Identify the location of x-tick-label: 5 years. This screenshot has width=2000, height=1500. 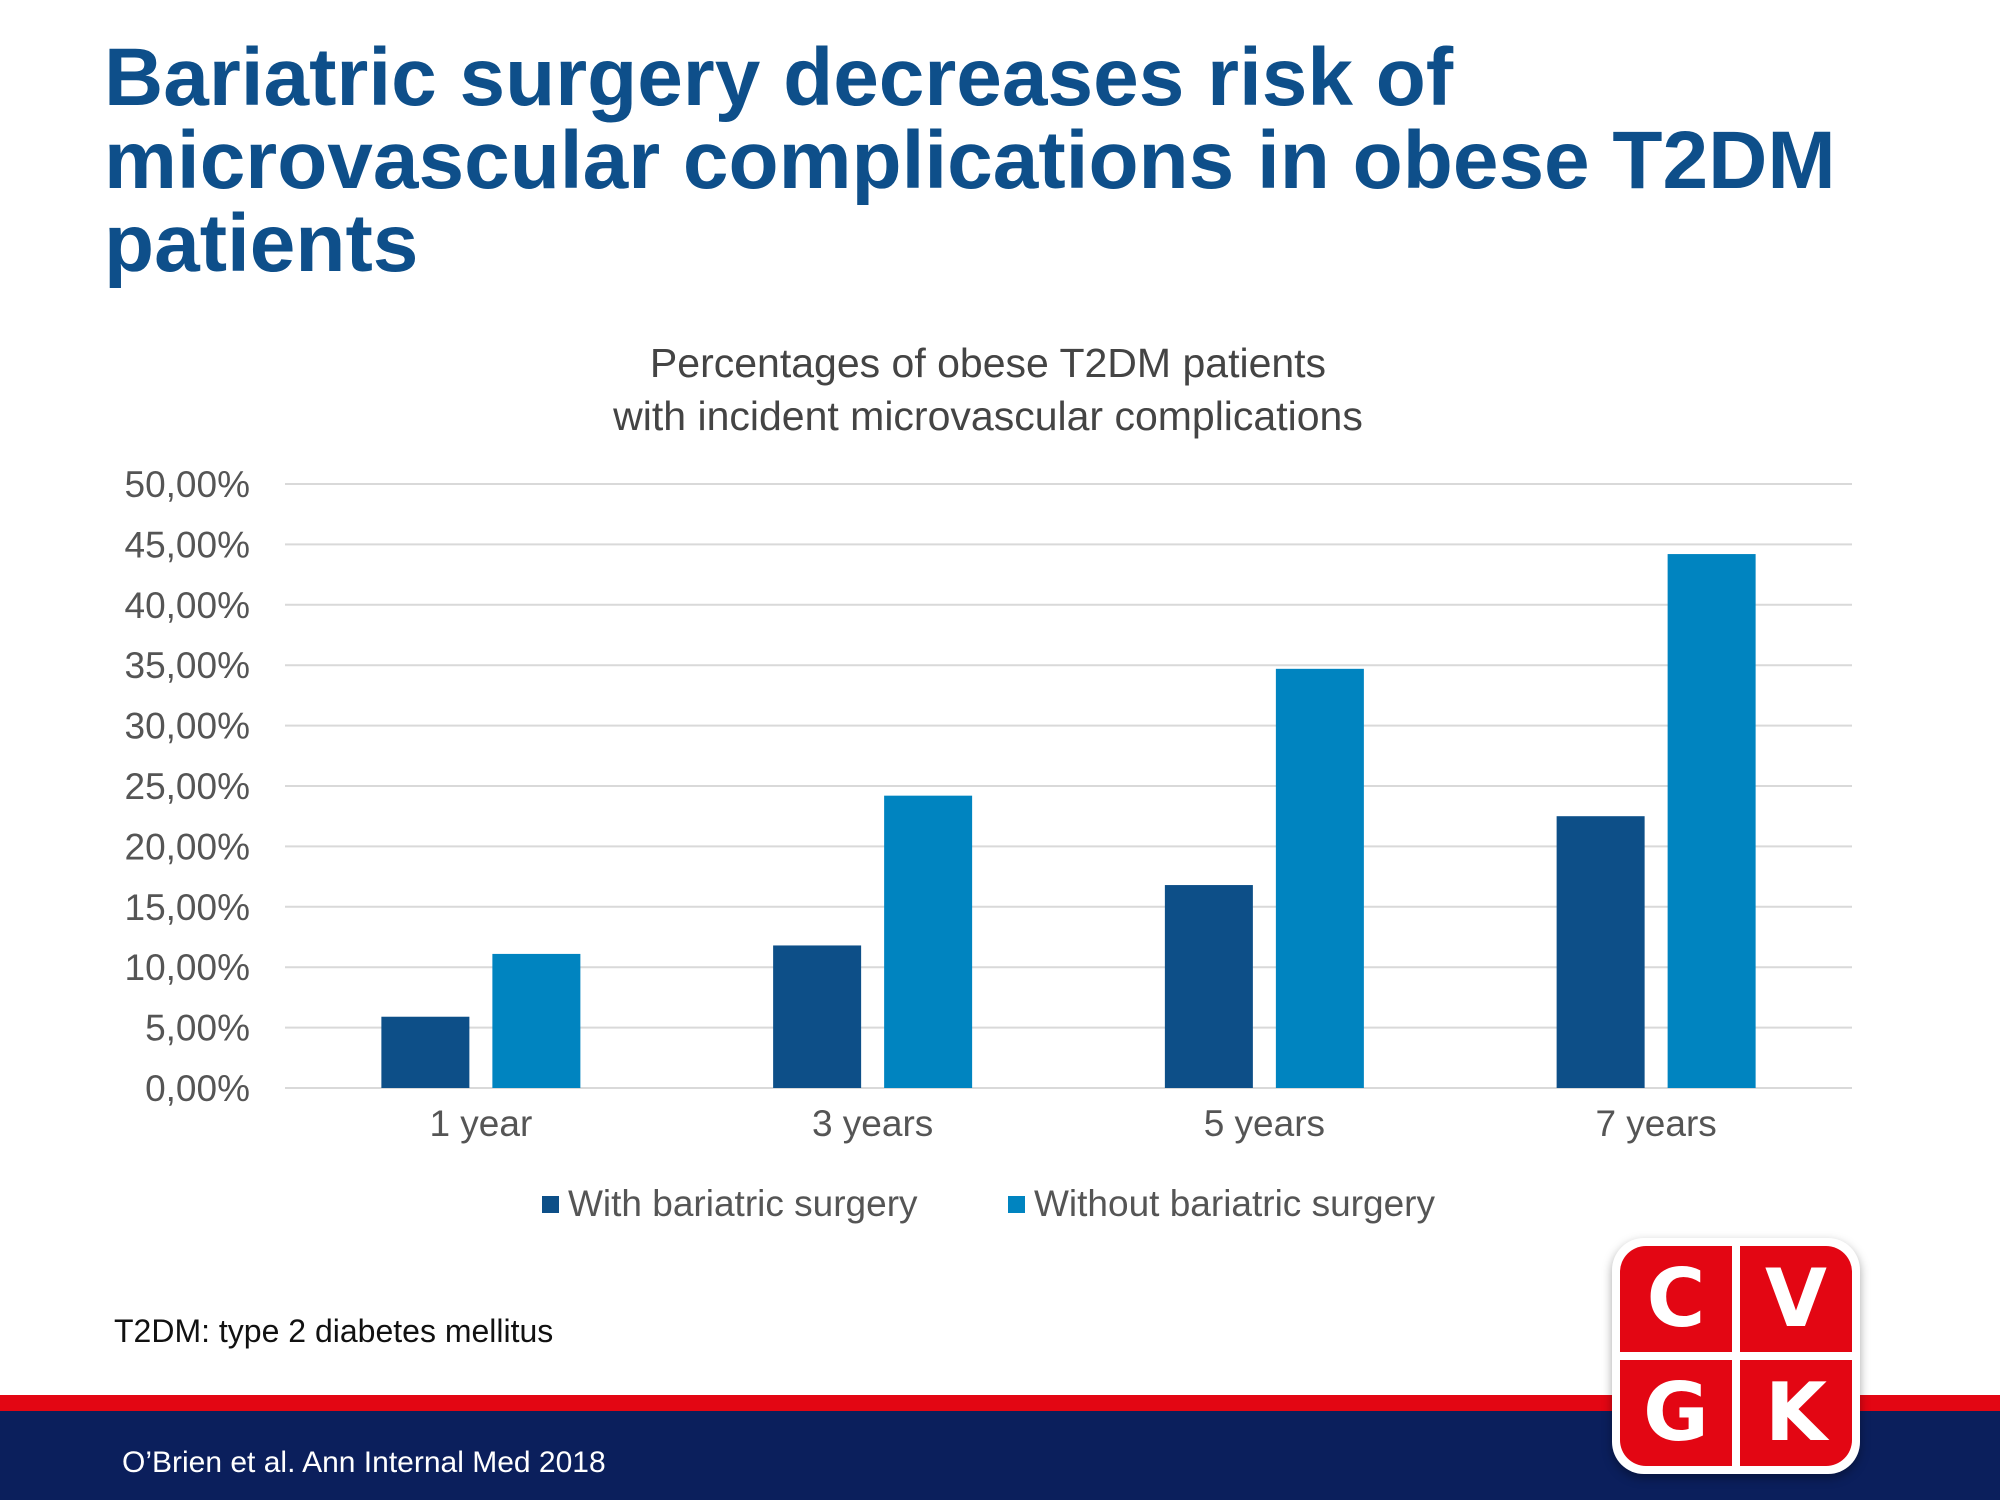
(1264, 1123).